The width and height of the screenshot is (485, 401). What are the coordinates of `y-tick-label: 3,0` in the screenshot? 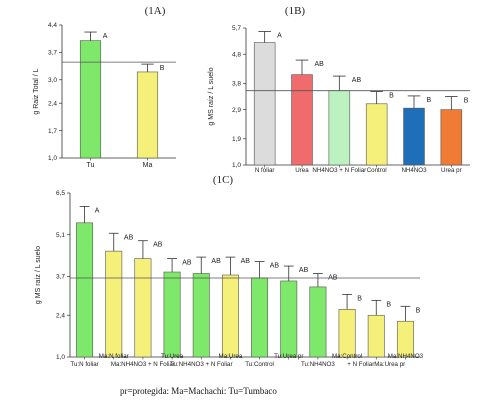 It's located at (52, 80).